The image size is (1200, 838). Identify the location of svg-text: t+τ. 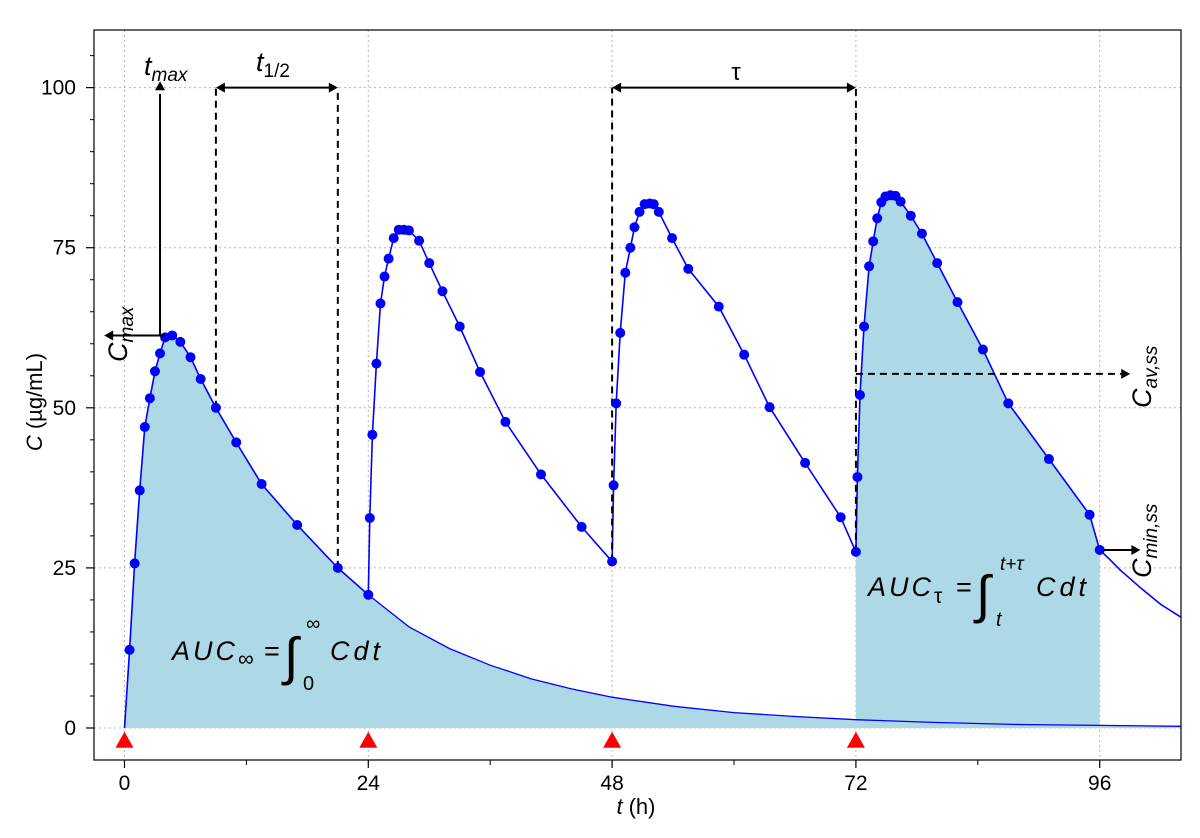
(1012, 564).